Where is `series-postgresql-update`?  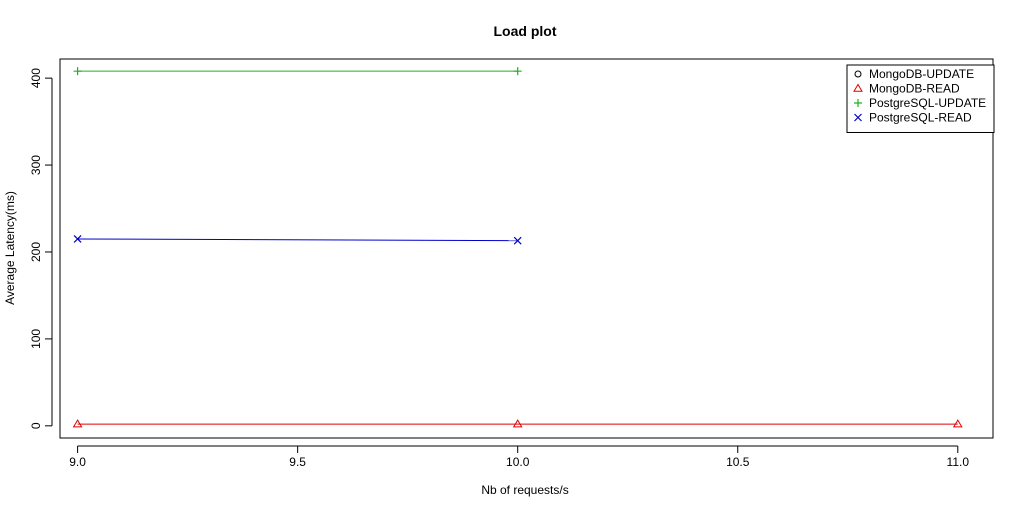
series-postgresql-update is located at coordinates (297, 71).